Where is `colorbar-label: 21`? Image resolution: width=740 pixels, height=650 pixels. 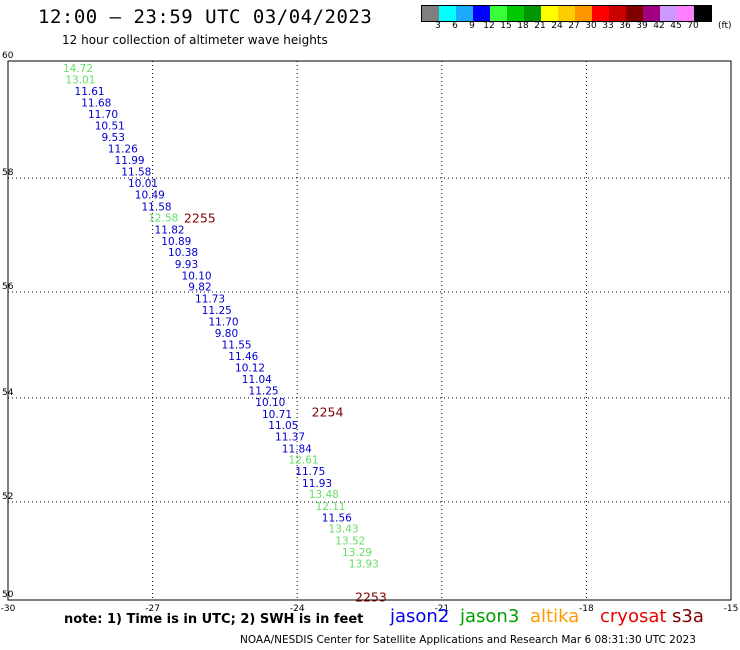 colorbar-label: 21 is located at coordinates (540, 26).